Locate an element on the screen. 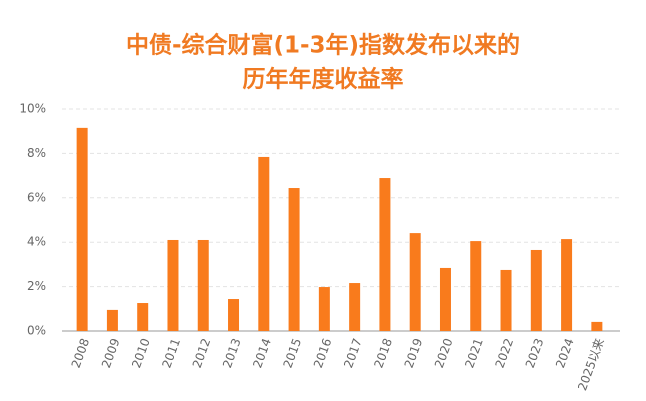 The height and width of the screenshot is (401, 646). x-tick-label: 2014 is located at coordinates (262, 352).